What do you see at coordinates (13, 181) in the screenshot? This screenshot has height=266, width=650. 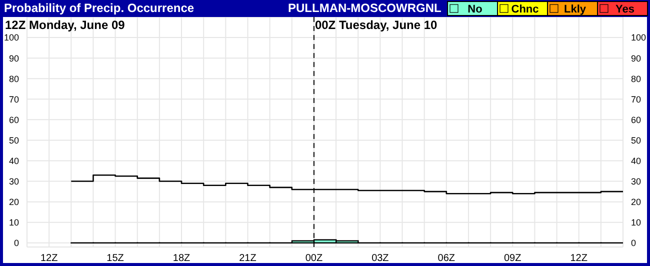 I see `y-tick-label: 30` at bounding box center [13, 181].